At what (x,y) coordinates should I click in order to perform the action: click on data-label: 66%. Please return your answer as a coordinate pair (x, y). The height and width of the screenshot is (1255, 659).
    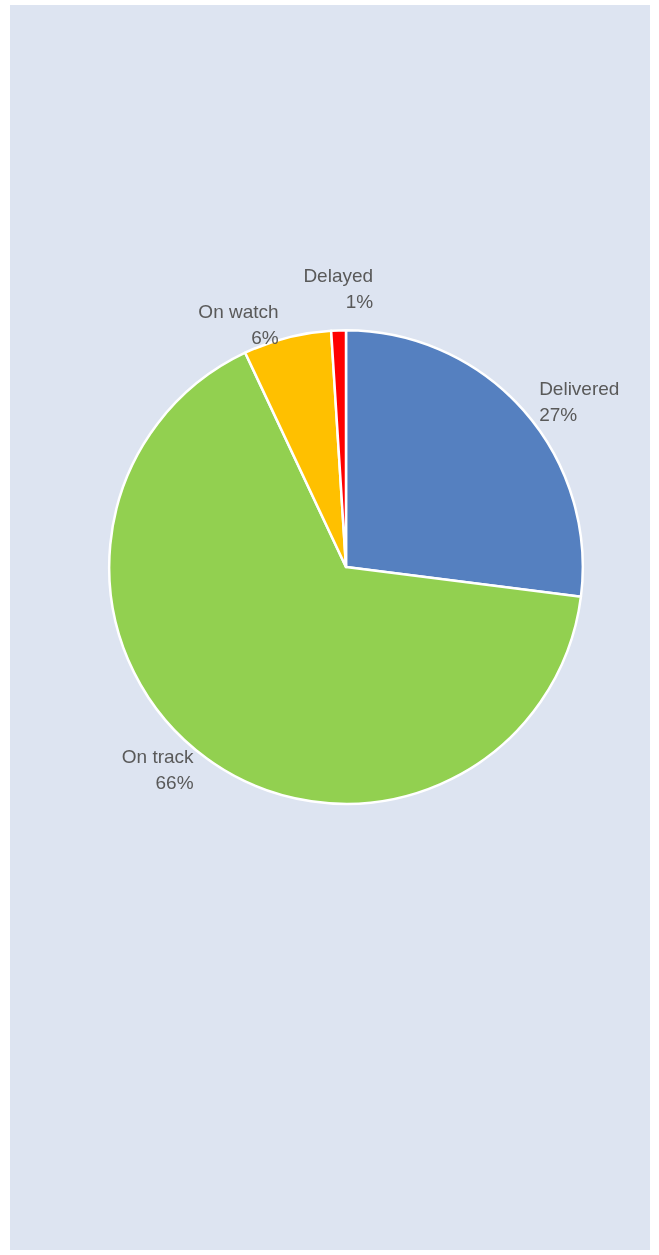
    Looking at the image, I should click on (174, 783).